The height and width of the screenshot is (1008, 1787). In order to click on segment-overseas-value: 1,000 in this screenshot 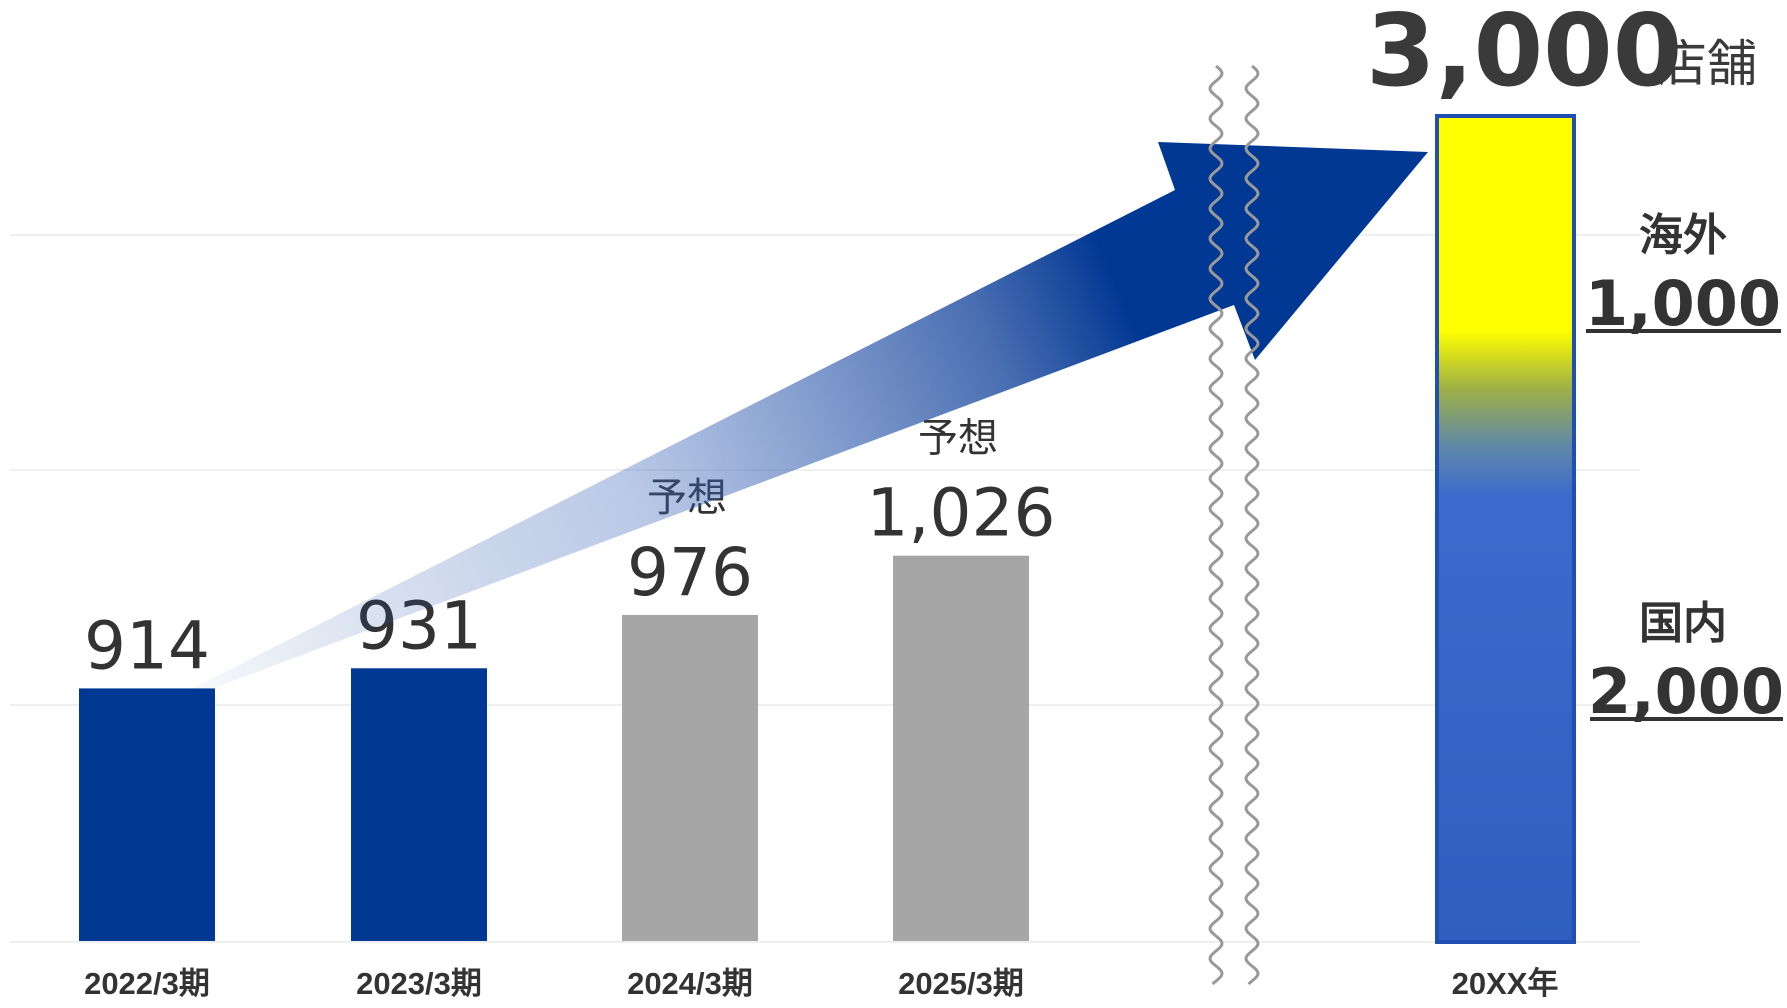, I will do `click(1683, 303)`.